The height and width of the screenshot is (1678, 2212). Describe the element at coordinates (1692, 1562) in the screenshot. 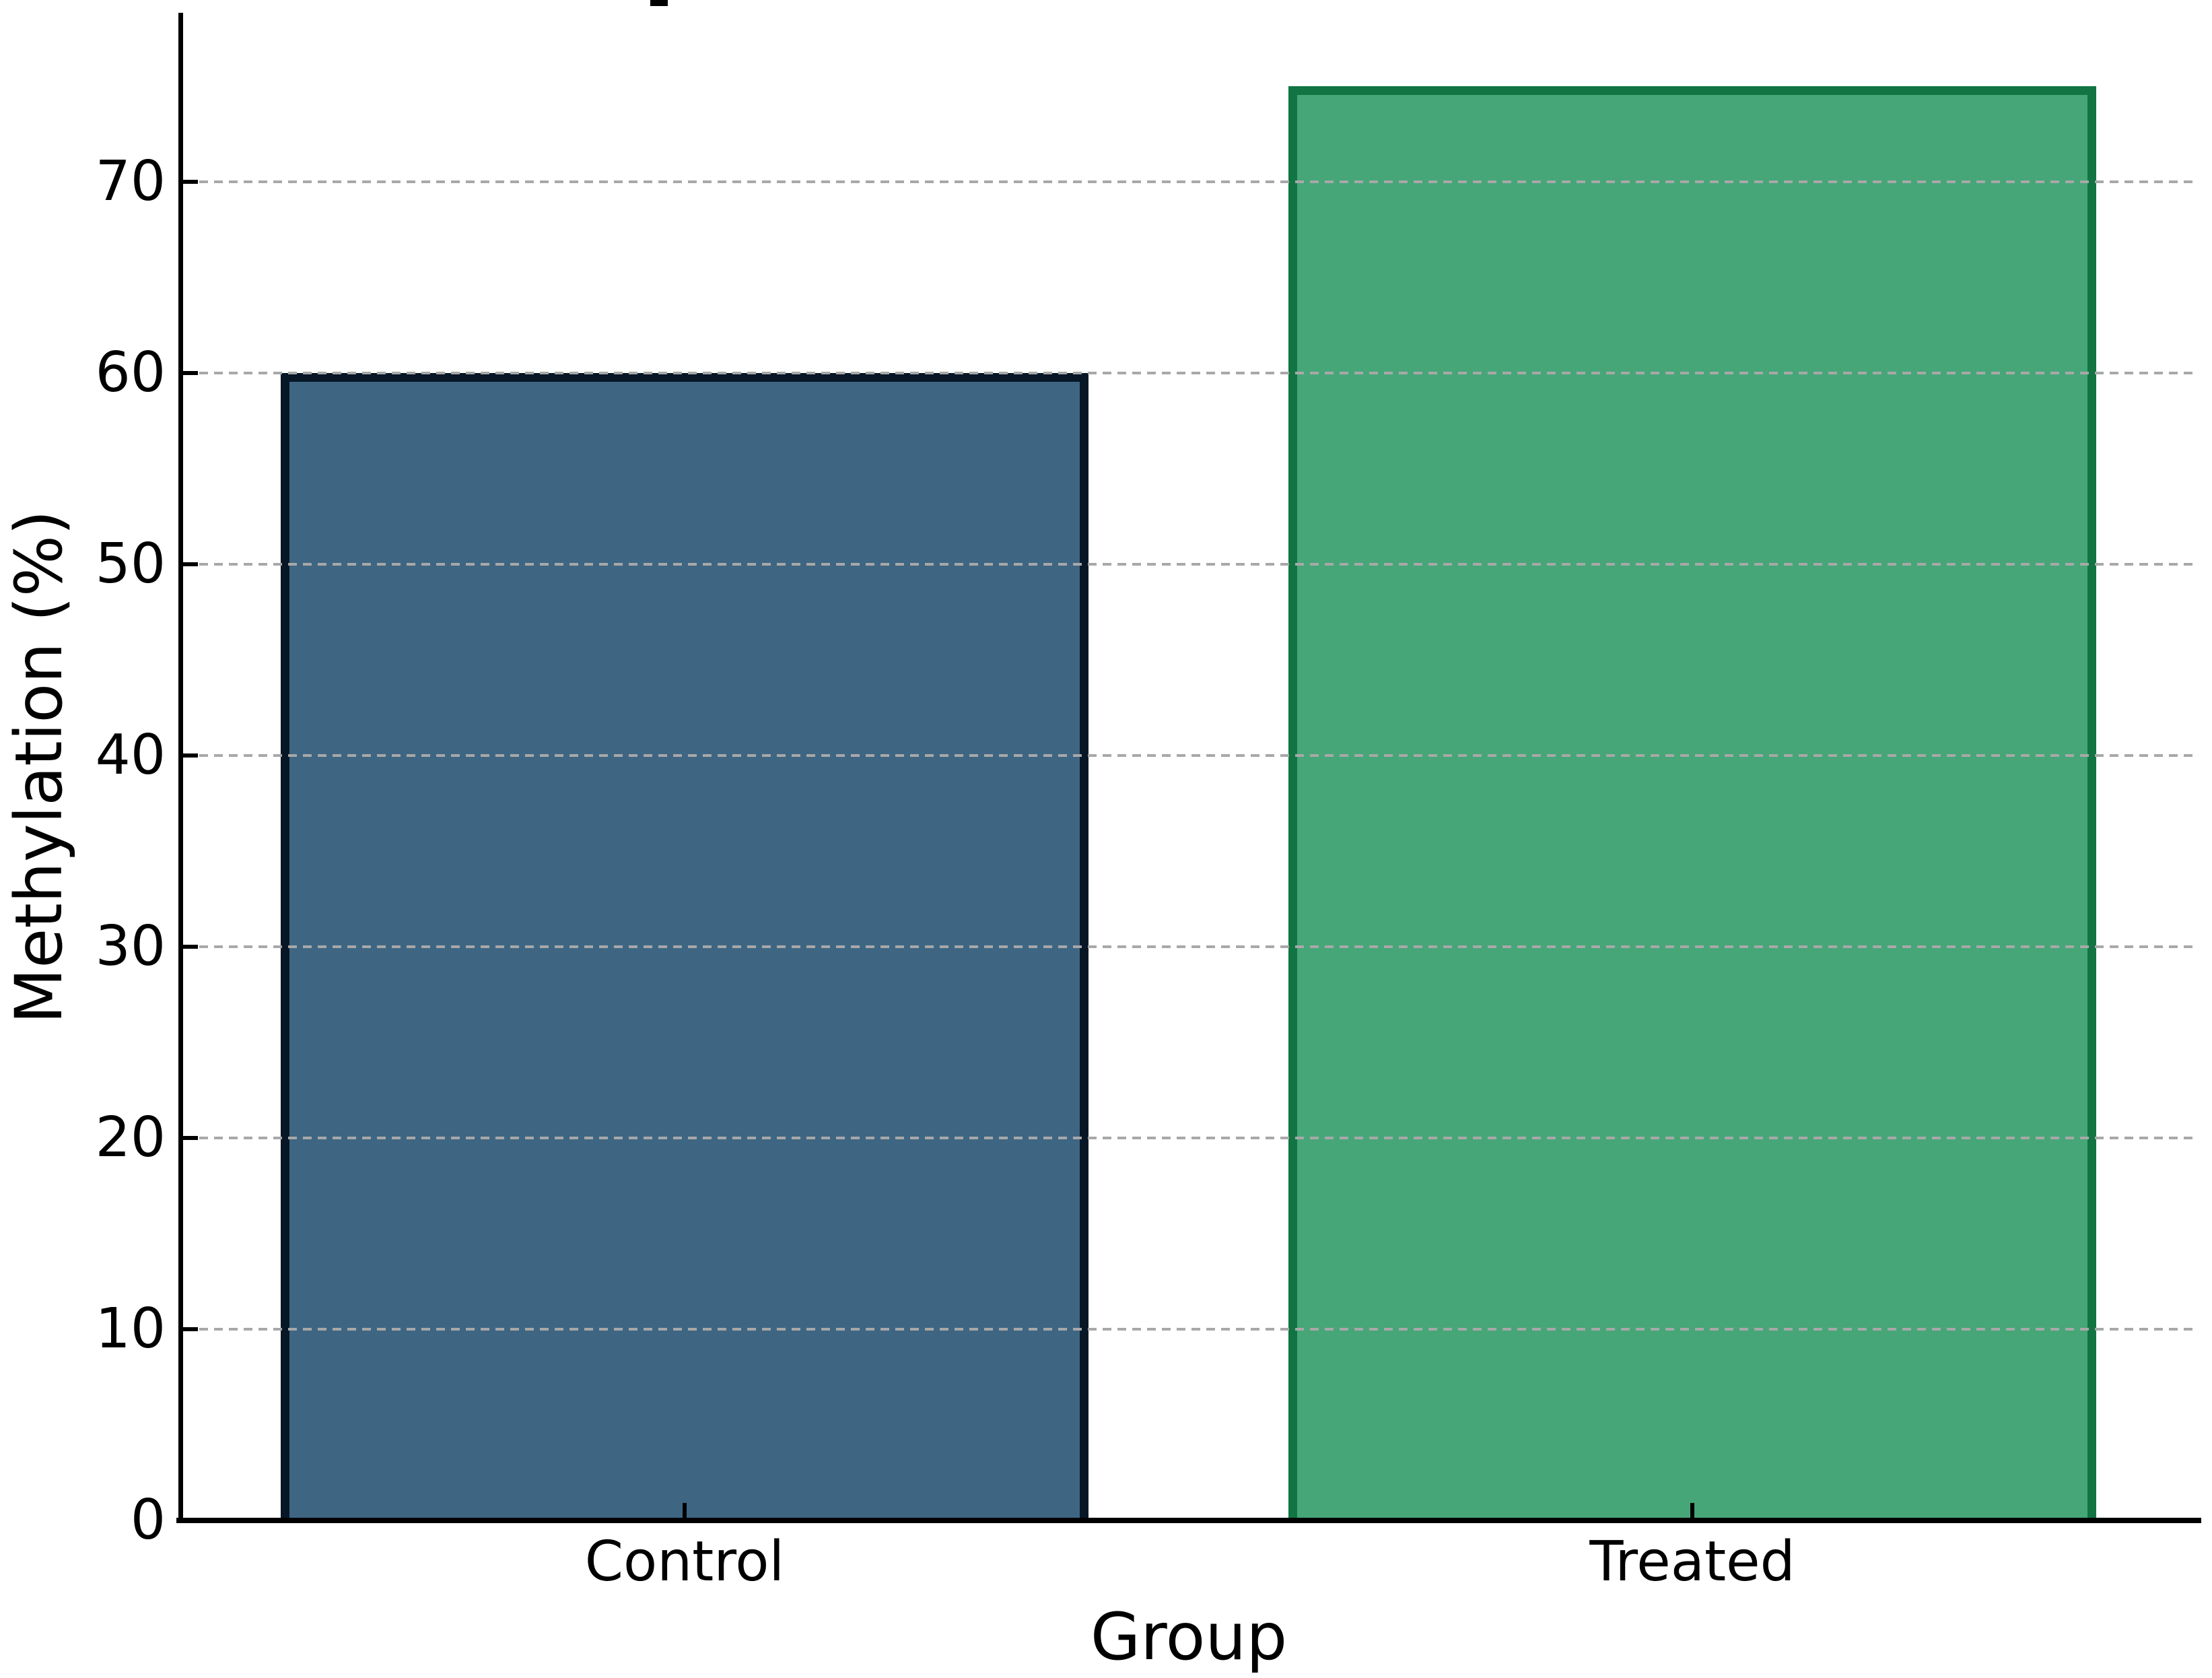

I see `x-tick-label-treated: Treated` at that location.